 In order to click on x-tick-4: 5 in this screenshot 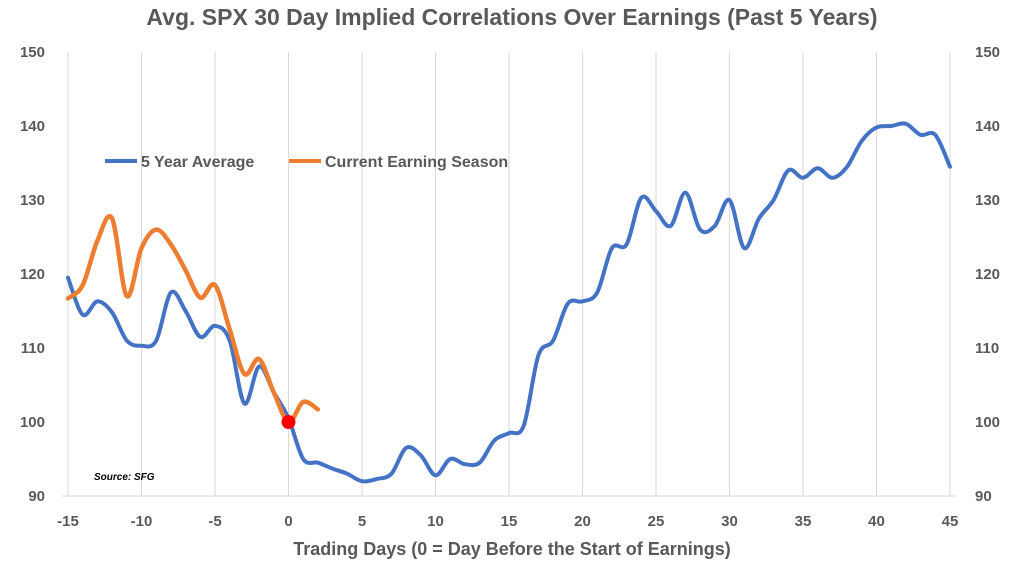, I will do `click(362, 521)`.